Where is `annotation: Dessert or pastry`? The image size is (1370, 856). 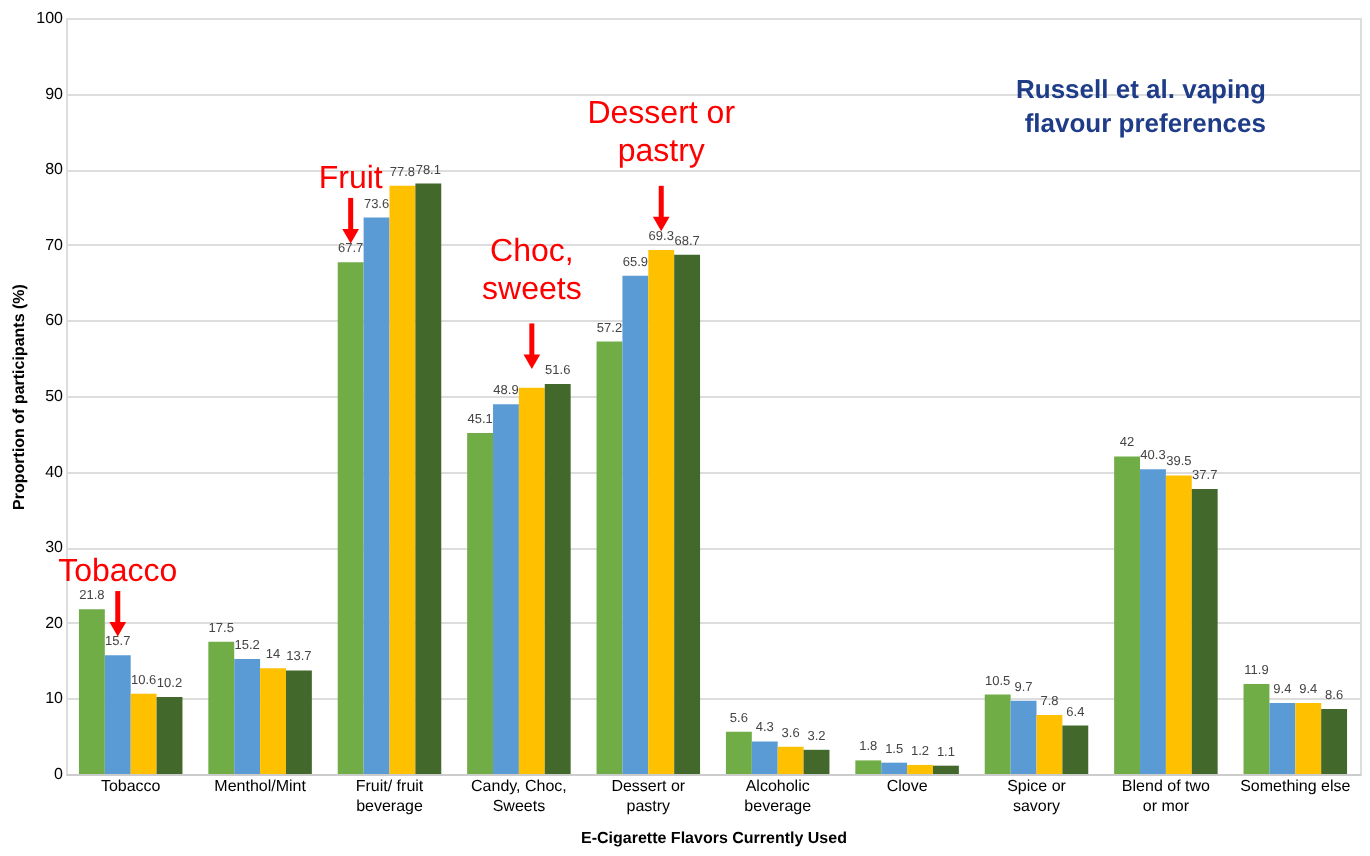 annotation: Dessert or pastry is located at coordinates (662, 133).